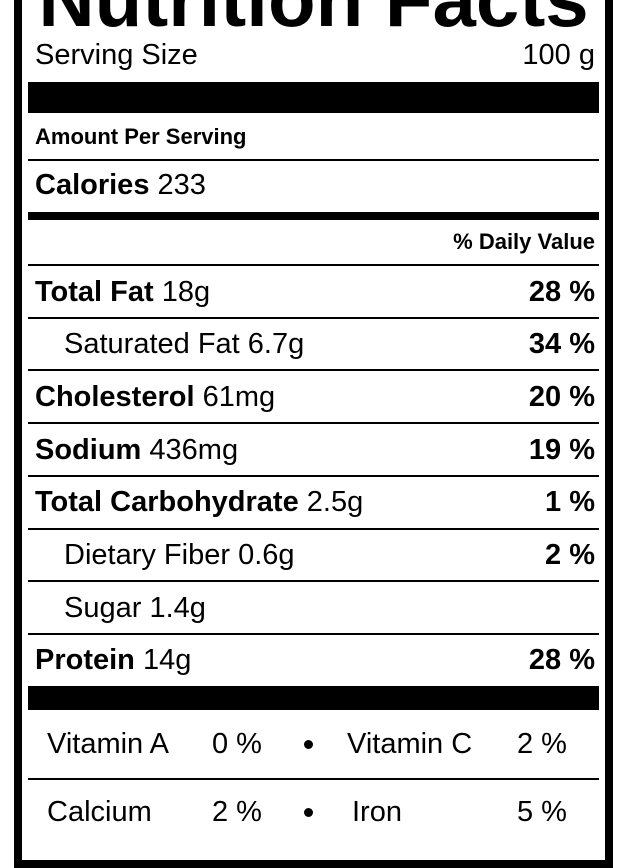 The width and height of the screenshot is (625, 868). What do you see at coordinates (561, 449) in the screenshot?
I see `nutrient-dv: 19 %` at bounding box center [561, 449].